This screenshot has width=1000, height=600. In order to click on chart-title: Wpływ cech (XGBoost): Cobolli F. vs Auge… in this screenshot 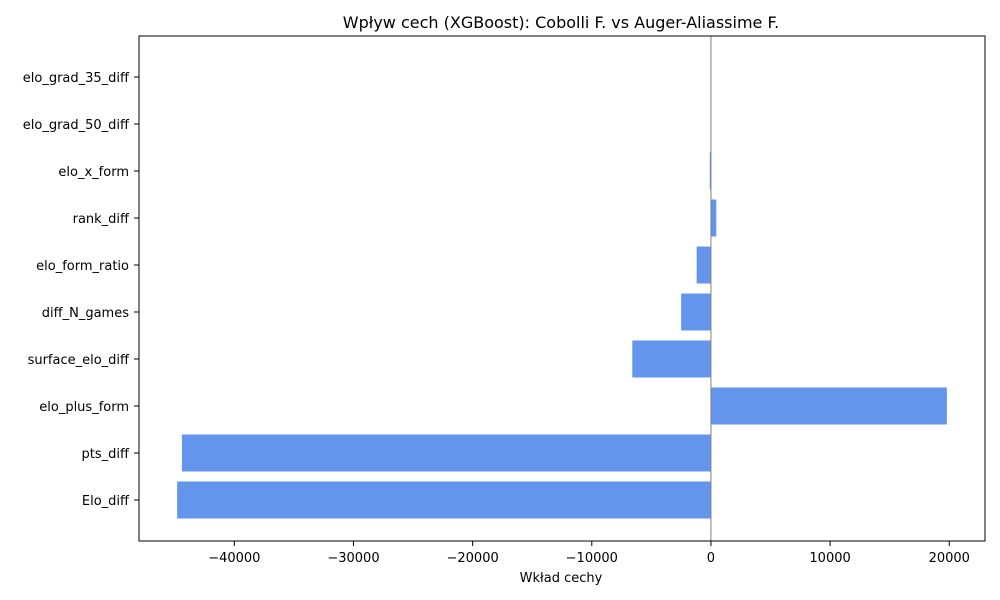, I will do `click(561, 22)`.